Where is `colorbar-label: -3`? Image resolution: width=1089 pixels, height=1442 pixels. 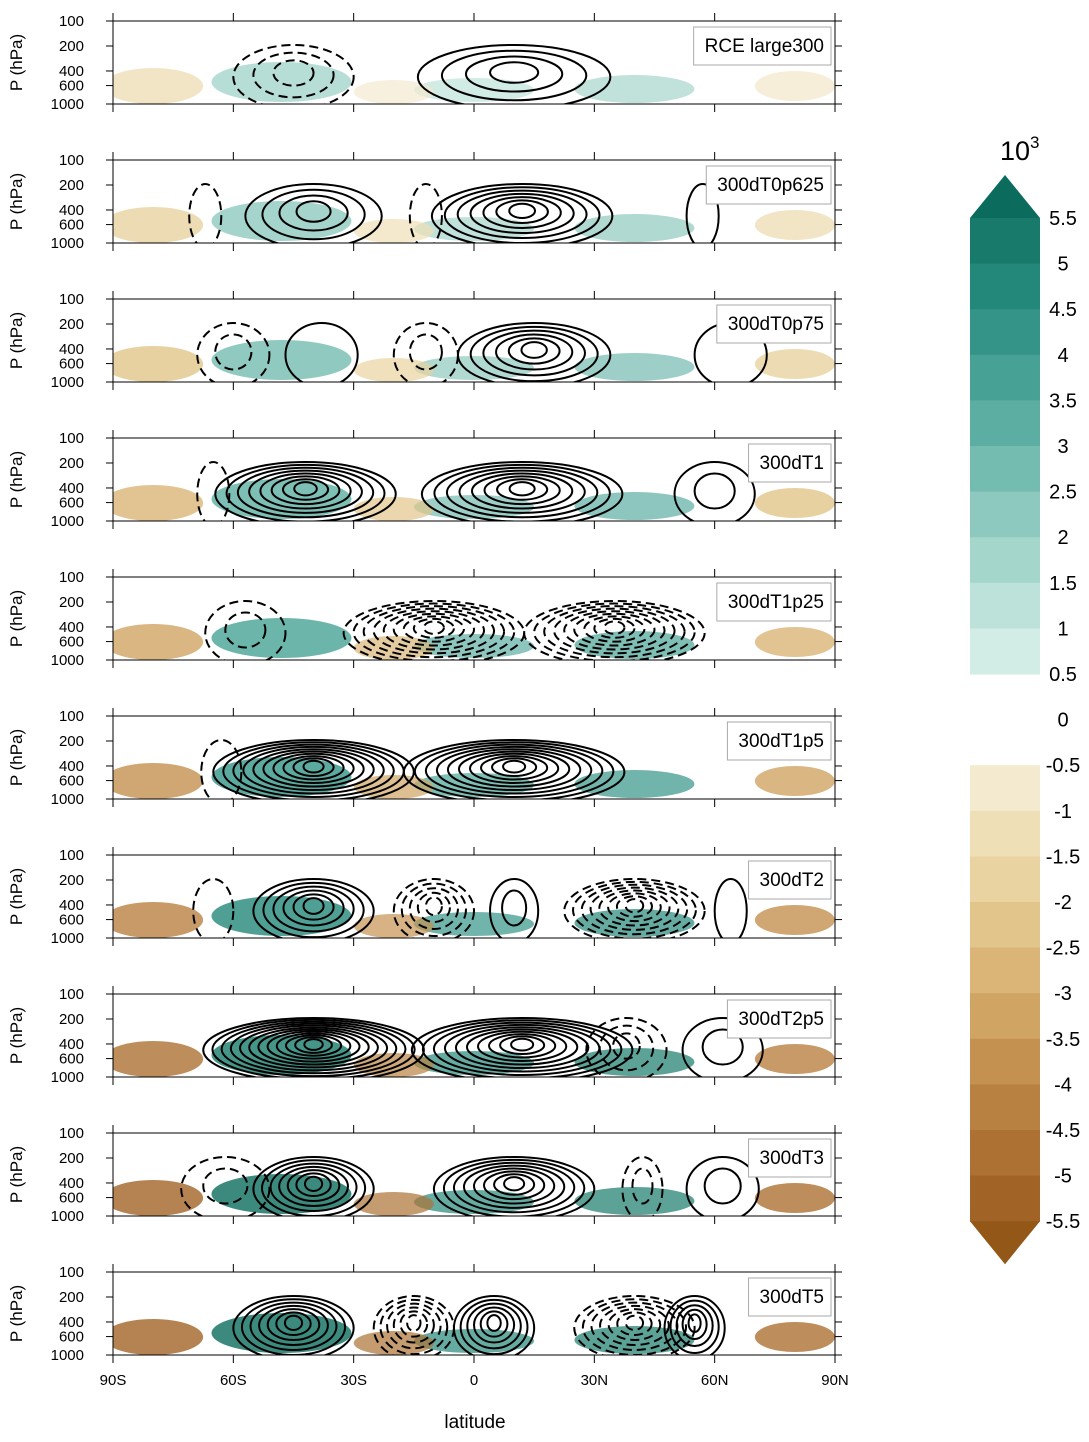
colorbar-label: -3 is located at coordinates (1063, 994).